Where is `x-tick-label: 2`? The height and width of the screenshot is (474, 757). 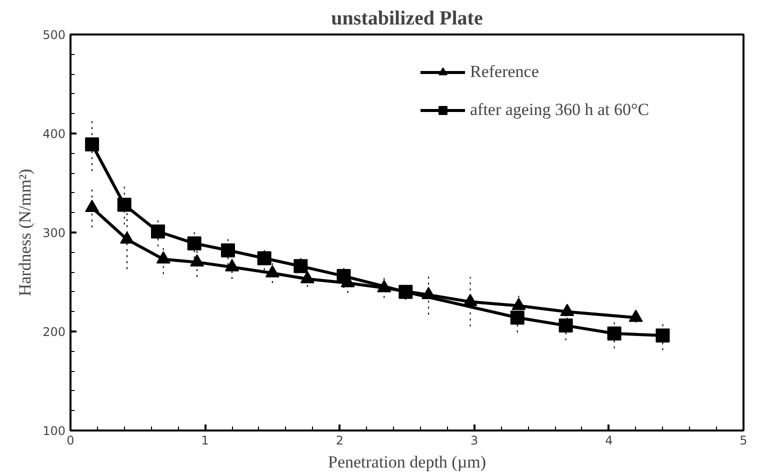 x-tick-label: 2 is located at coordinates (340, 441).